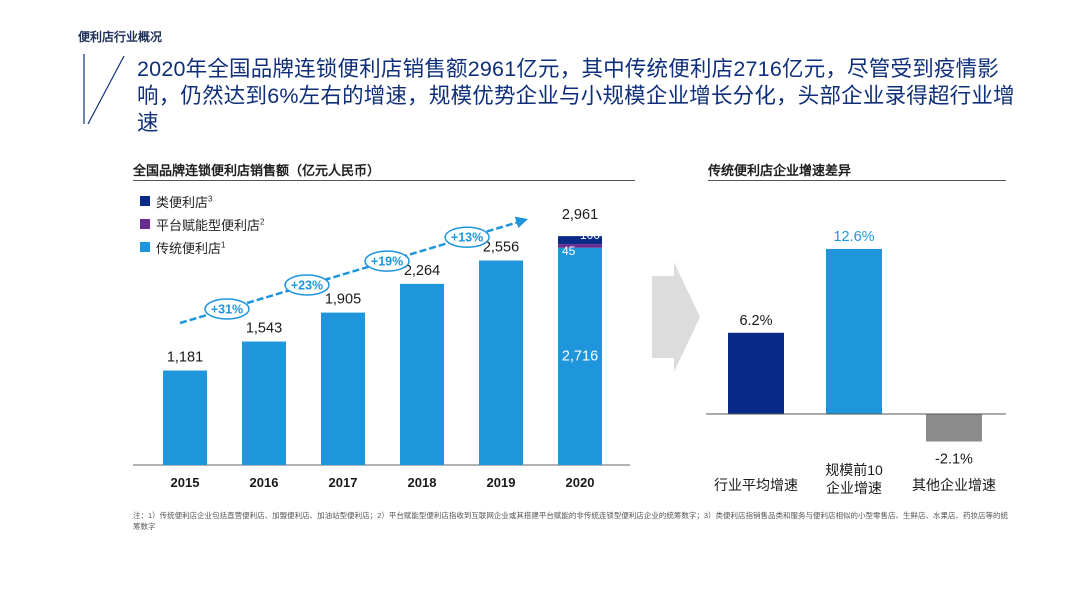  What do you see at coordinates (185, 358) in the screenshot?
I see `total-label-2015: 1,181` at bounding box center [185, 358].